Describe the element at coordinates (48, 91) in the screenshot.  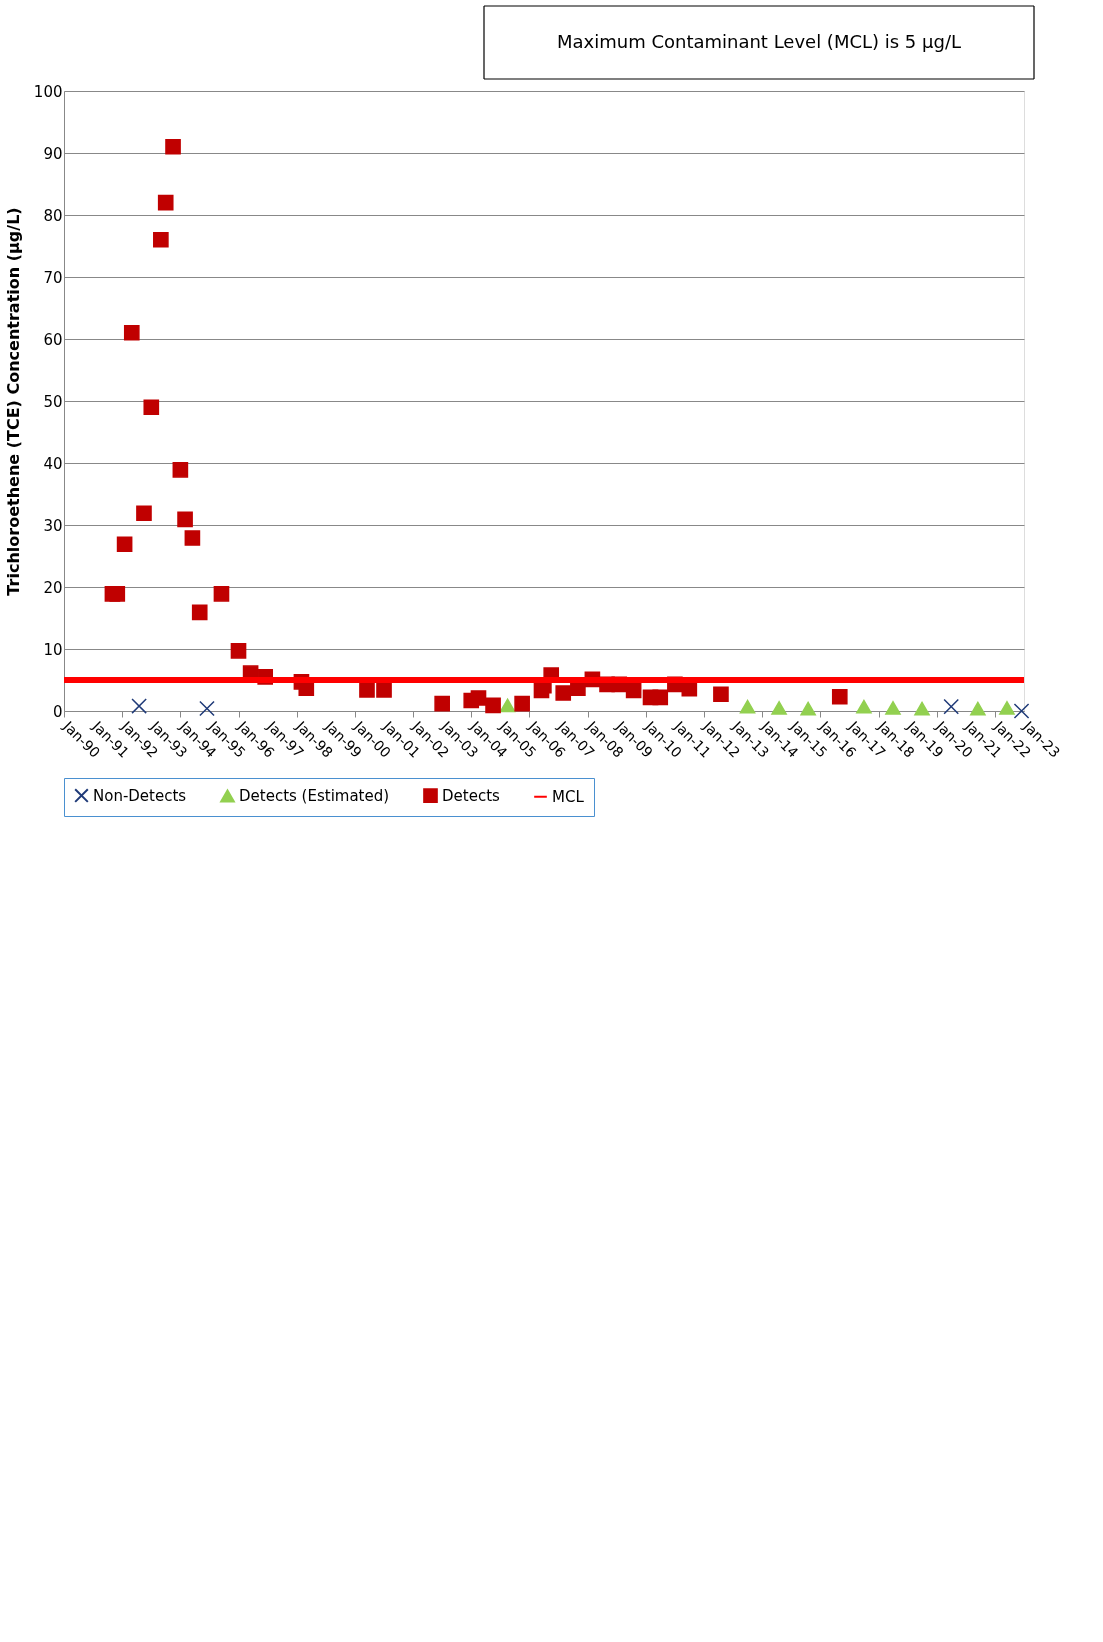
I see `y-tick-label: 100` at that location.